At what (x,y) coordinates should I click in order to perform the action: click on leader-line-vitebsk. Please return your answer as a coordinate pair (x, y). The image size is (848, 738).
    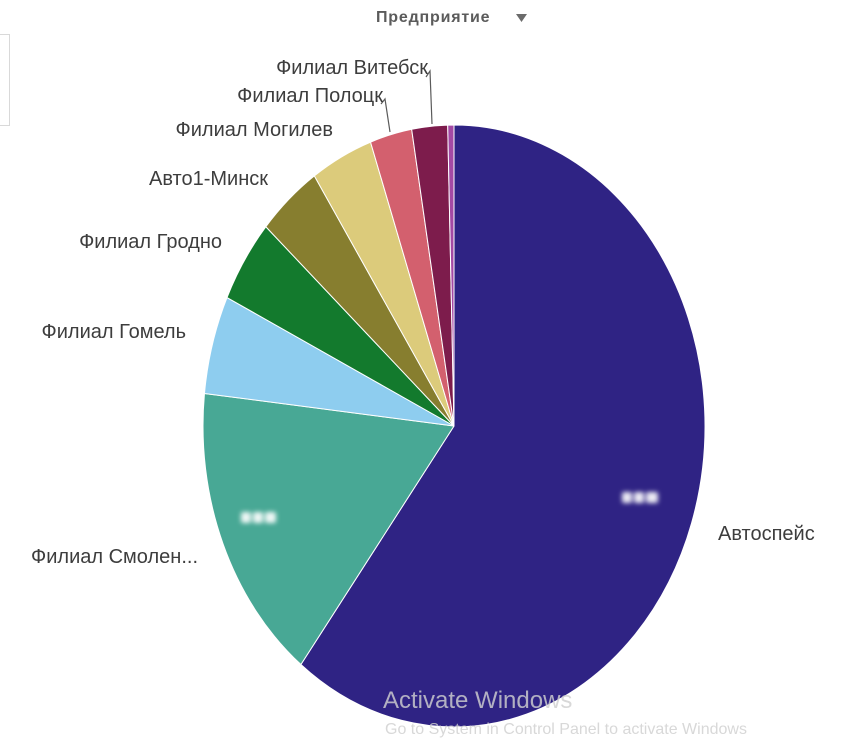
    Looking at the image, I should click on (429, 97).